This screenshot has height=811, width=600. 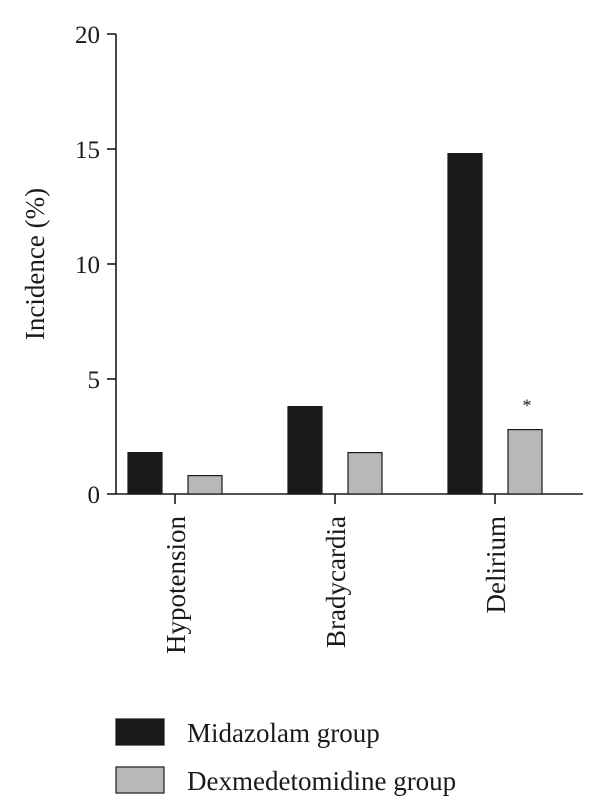 What do you see at coordinates (94, 380) in the screenshot?
I see `y-tick-label: 5` at bounding box center [94, 380].